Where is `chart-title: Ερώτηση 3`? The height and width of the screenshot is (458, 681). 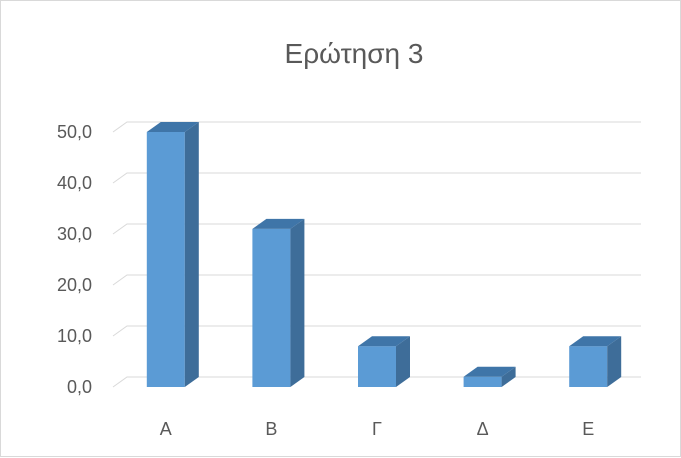
chart-title: Ερώτηση 3 is located at coordinates (354, 53).